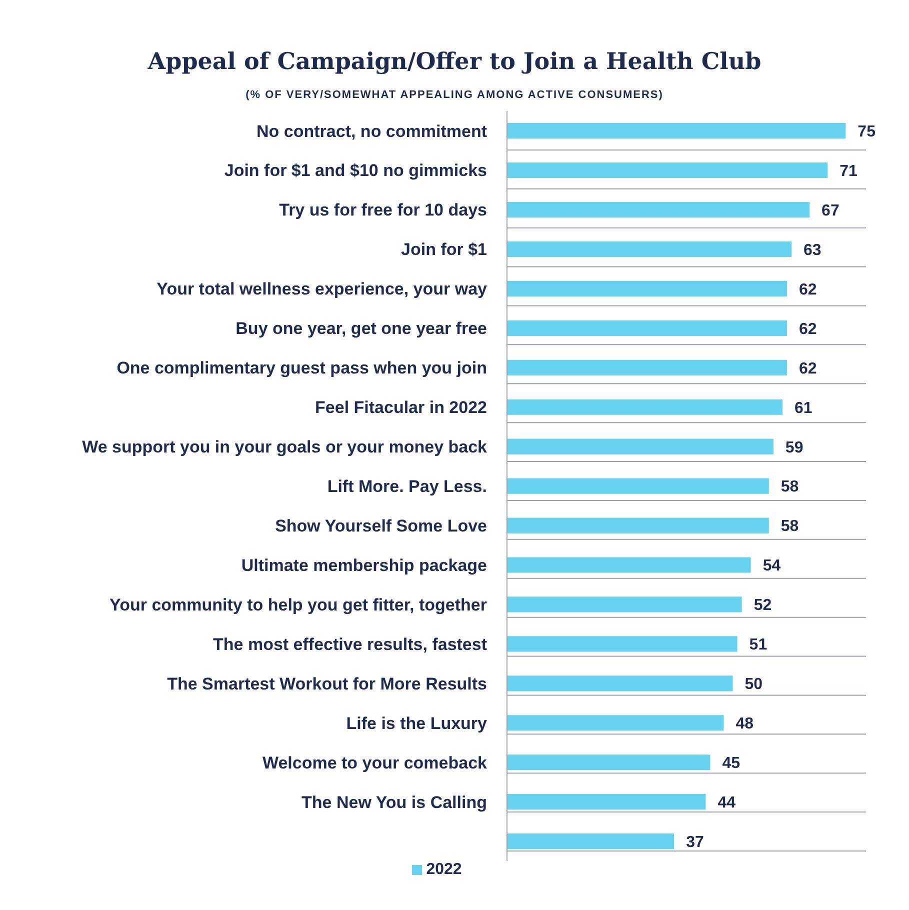 The image size is (909, 910). I want to click on y-tick-label: No contract, no commitment, so click(372, 131).